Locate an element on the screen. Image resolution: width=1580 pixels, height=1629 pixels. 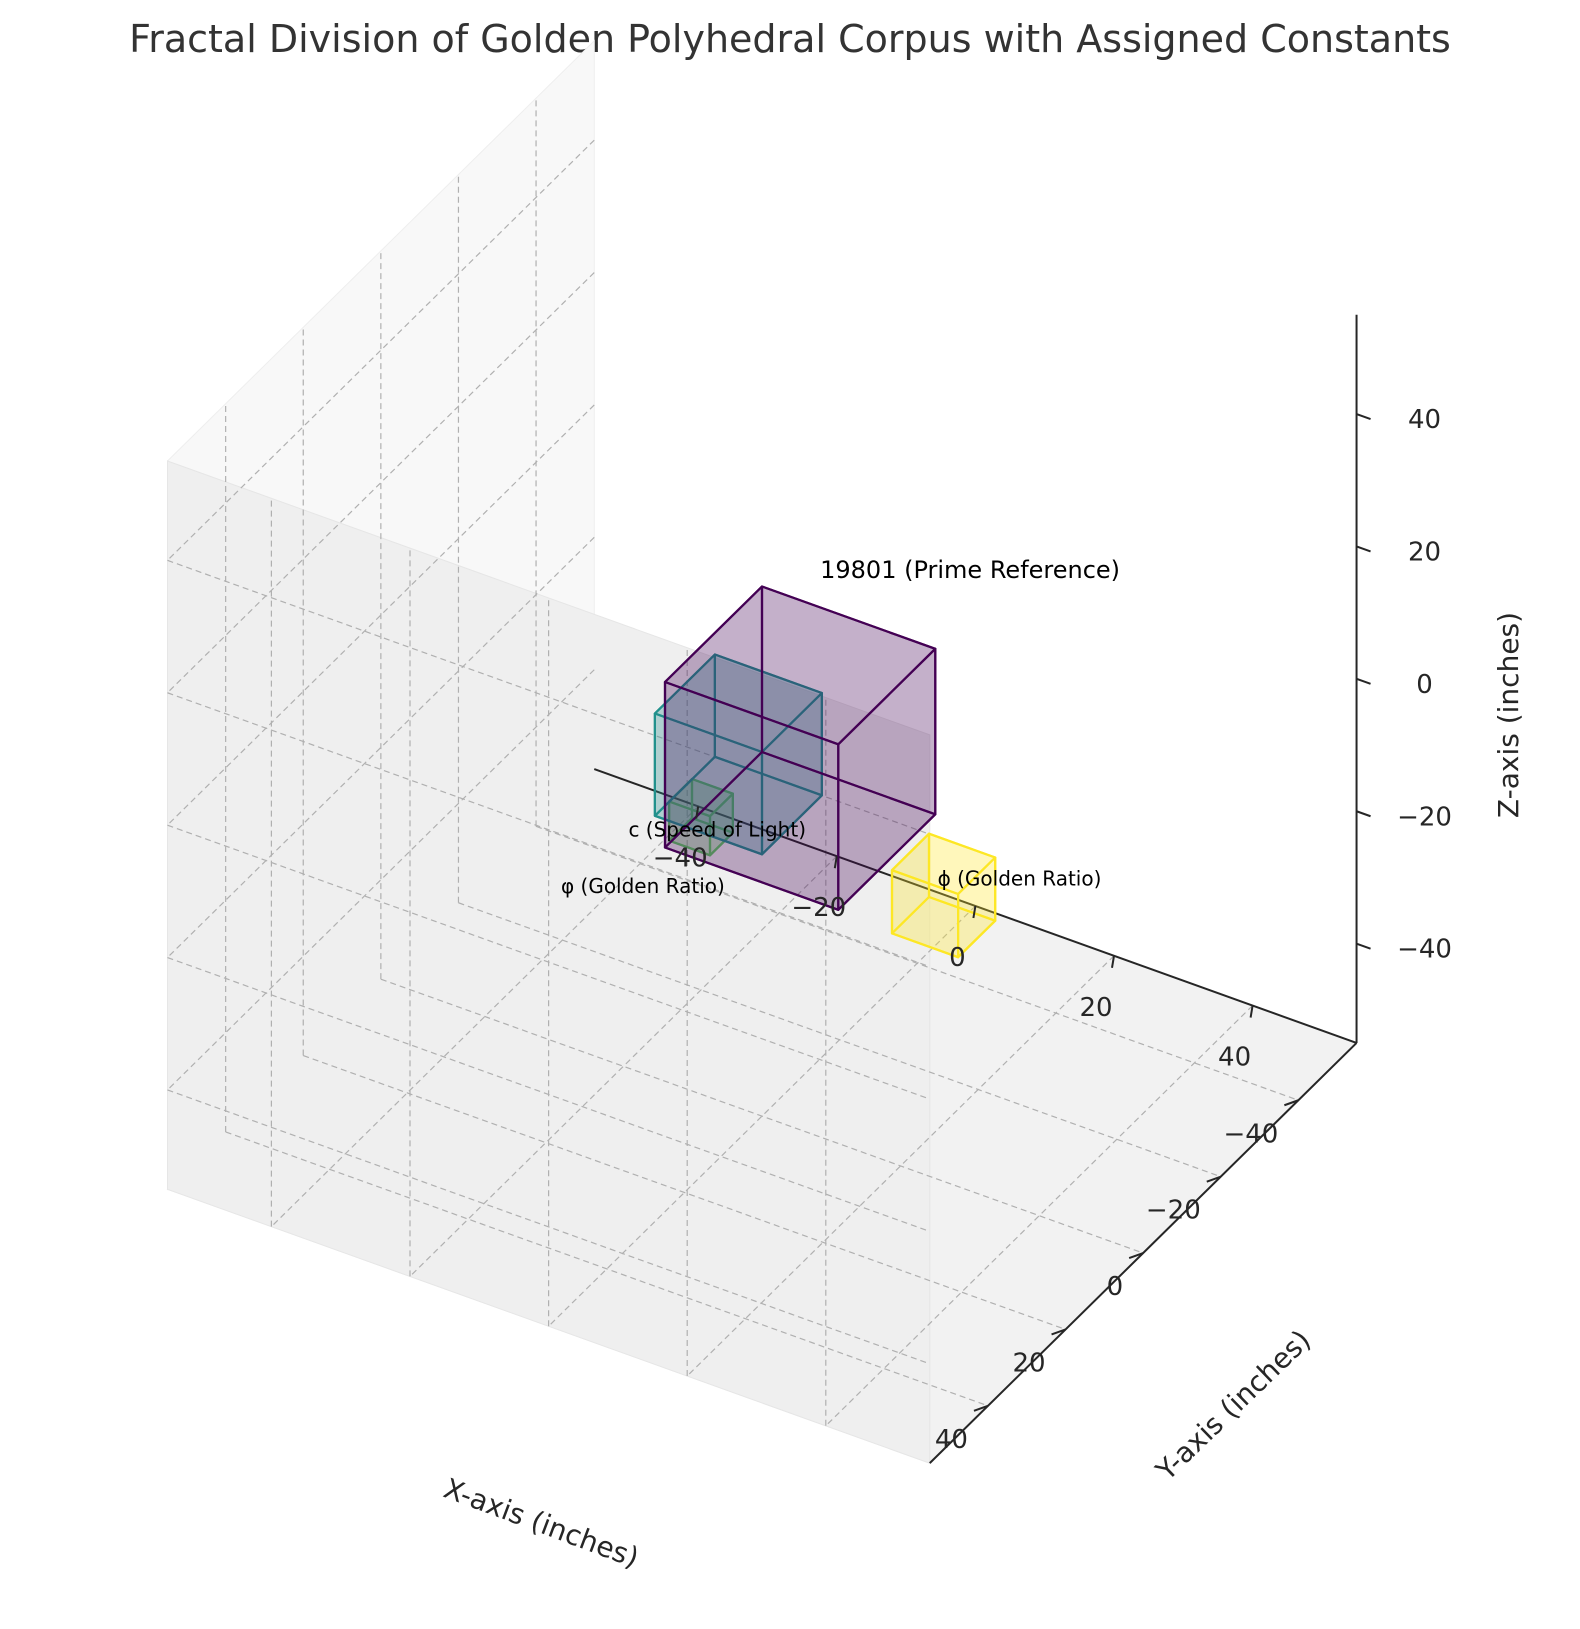
box-label: c (Speed of Light) is located at coordinates (717, 829).